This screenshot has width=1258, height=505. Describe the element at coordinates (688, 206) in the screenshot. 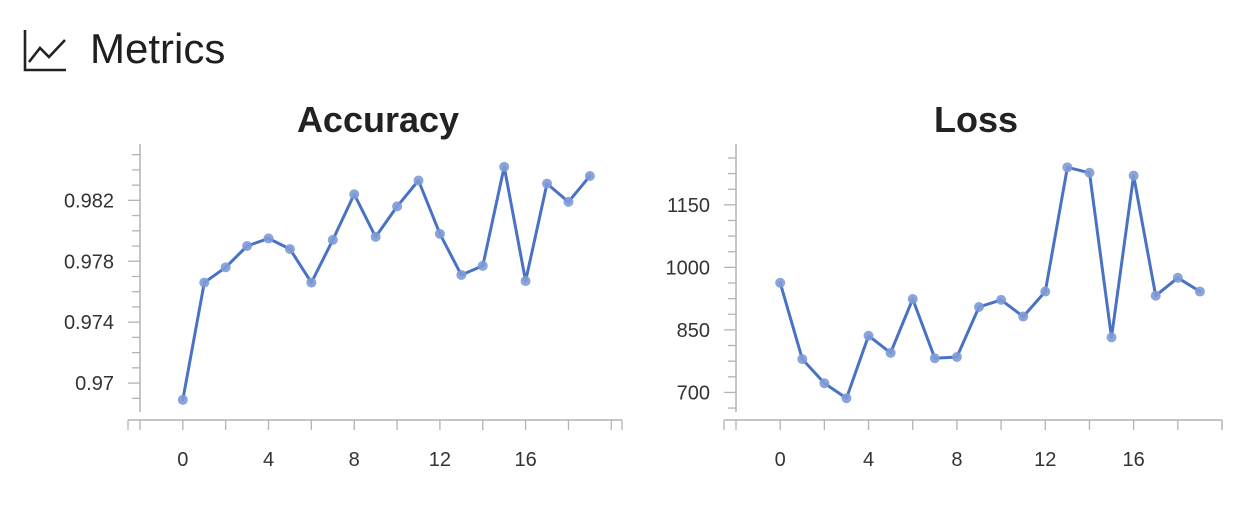

I see `y-tick-label: 1150` at that location.